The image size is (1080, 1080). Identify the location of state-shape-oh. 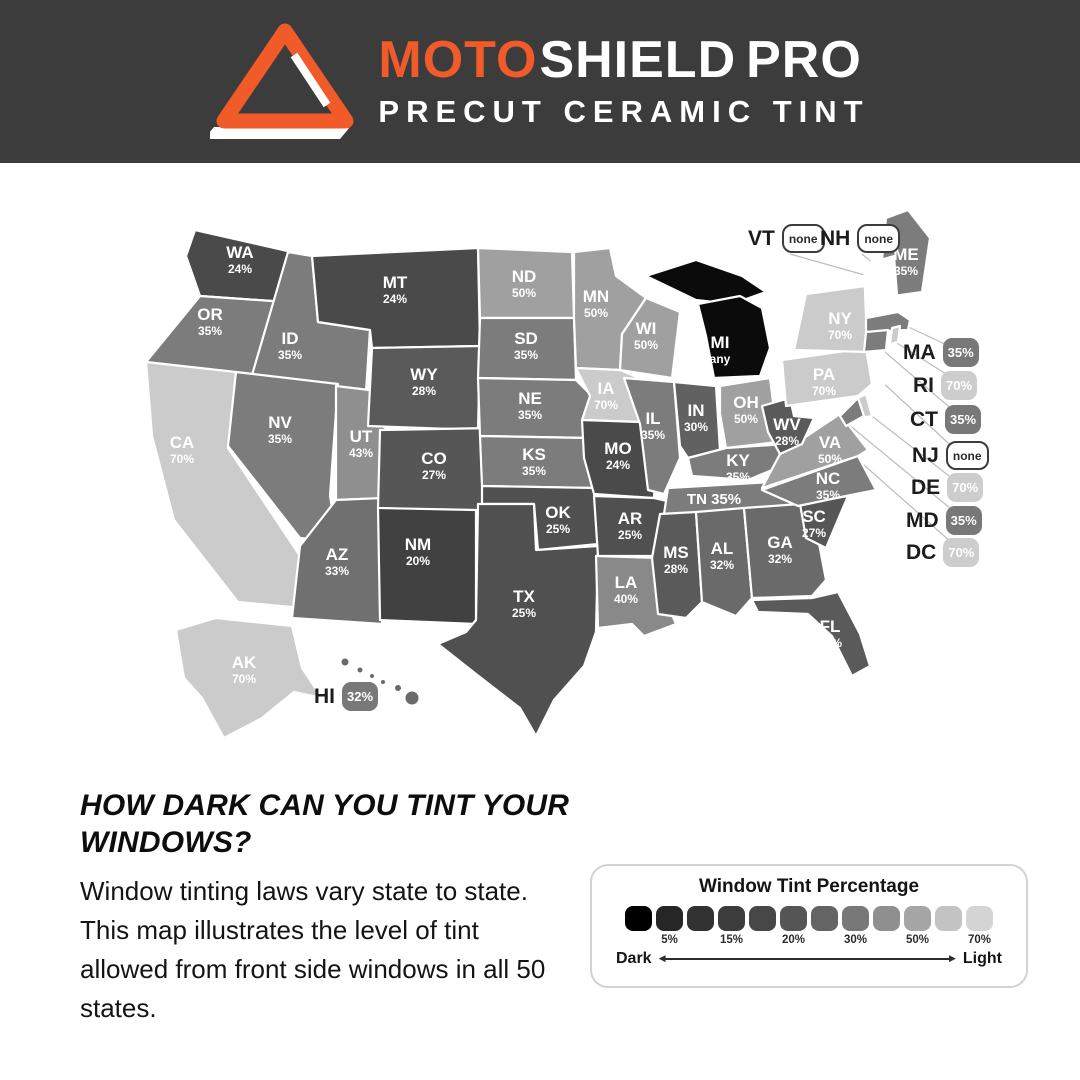
(749, 413).